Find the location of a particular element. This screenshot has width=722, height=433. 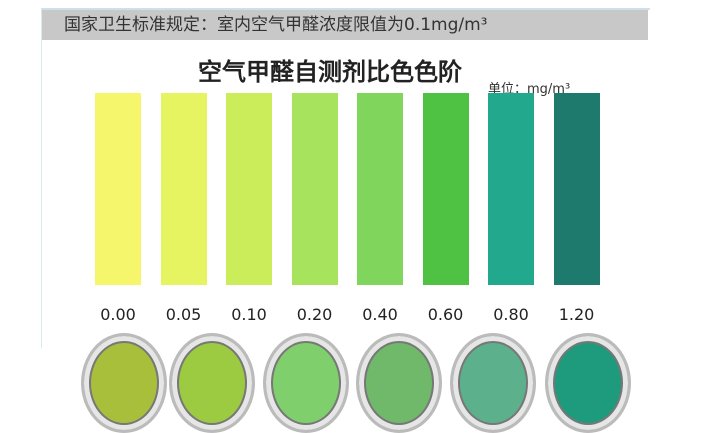

chart-title: 空气甲醛自测剂比色色阶 is located at coordinates (330, 71).